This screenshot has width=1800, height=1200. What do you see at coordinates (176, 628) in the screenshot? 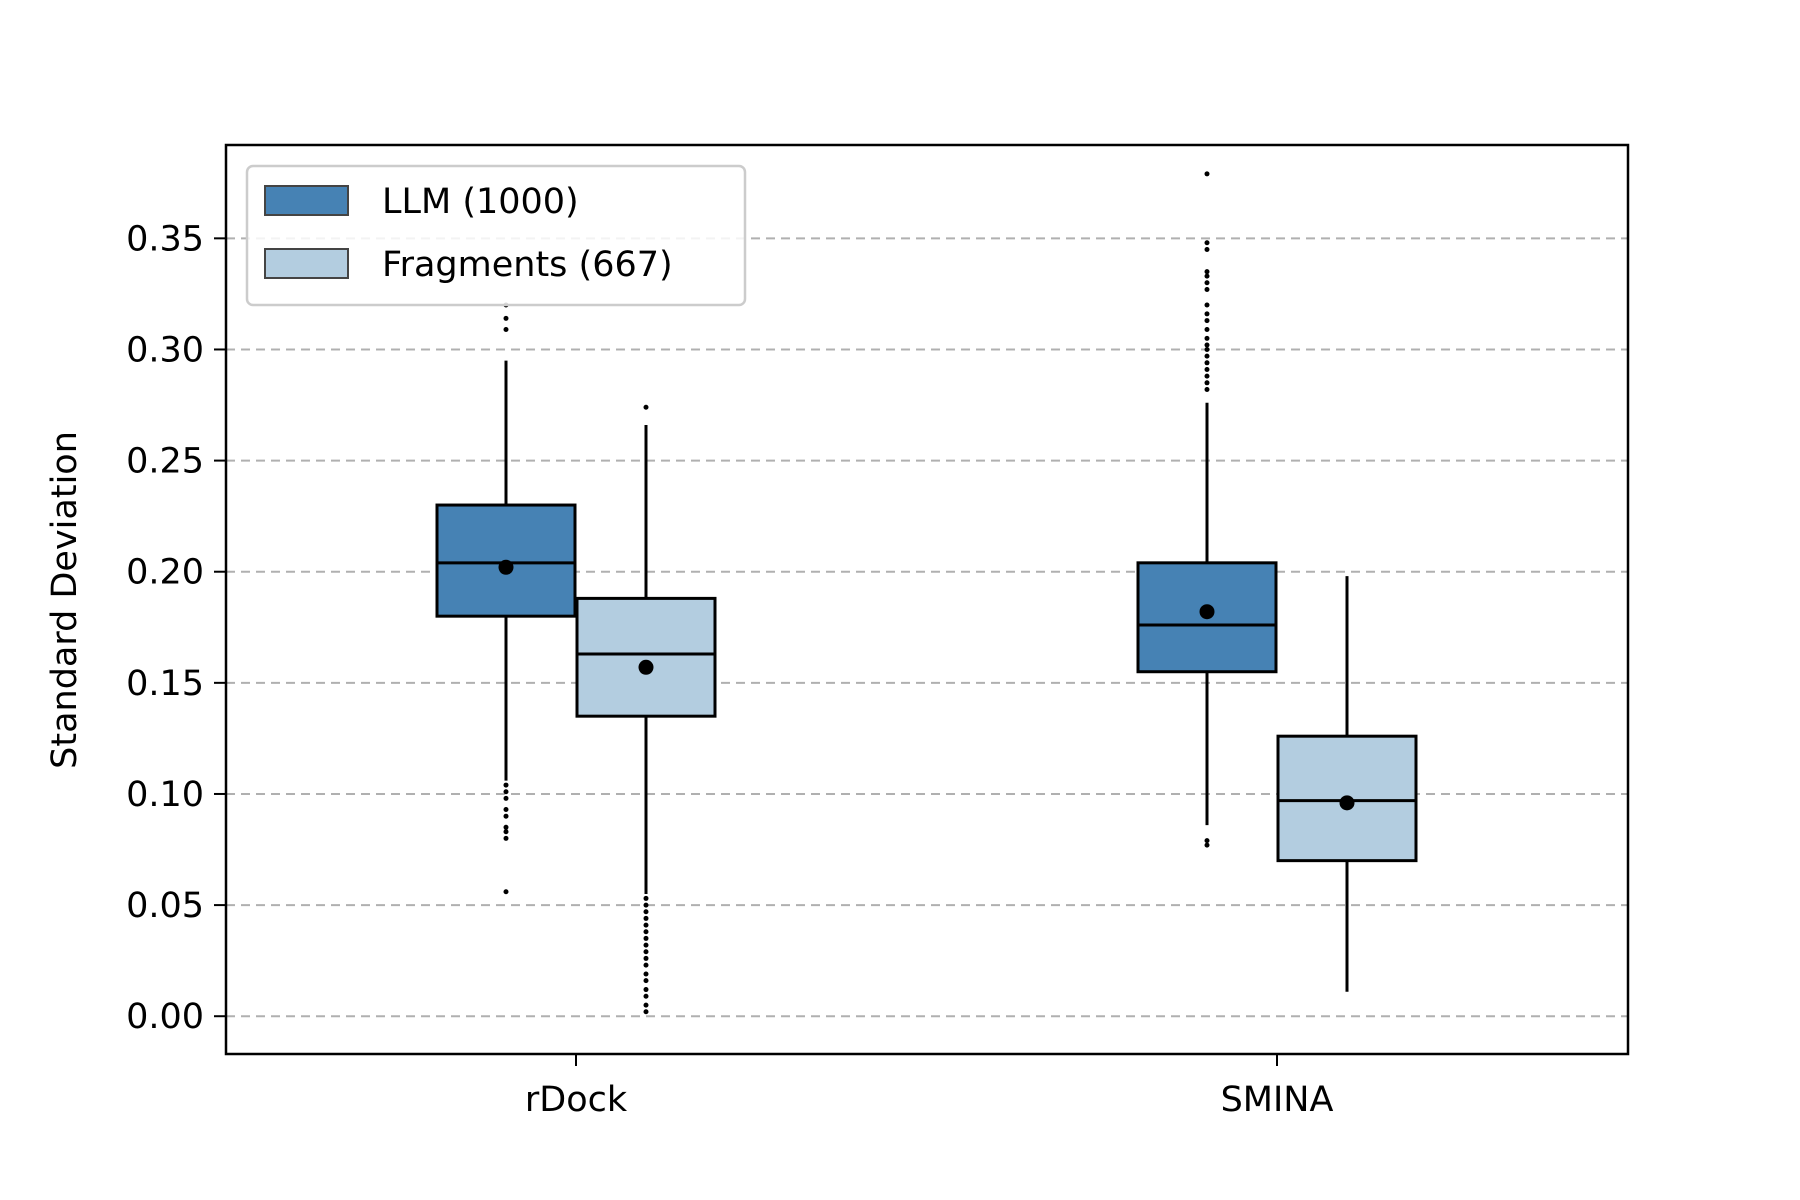
I see `y-axis: 0.00 0.05 0.10 0.15 0.20 0.25 0.30 0.35` at bounding box center [176, 628].